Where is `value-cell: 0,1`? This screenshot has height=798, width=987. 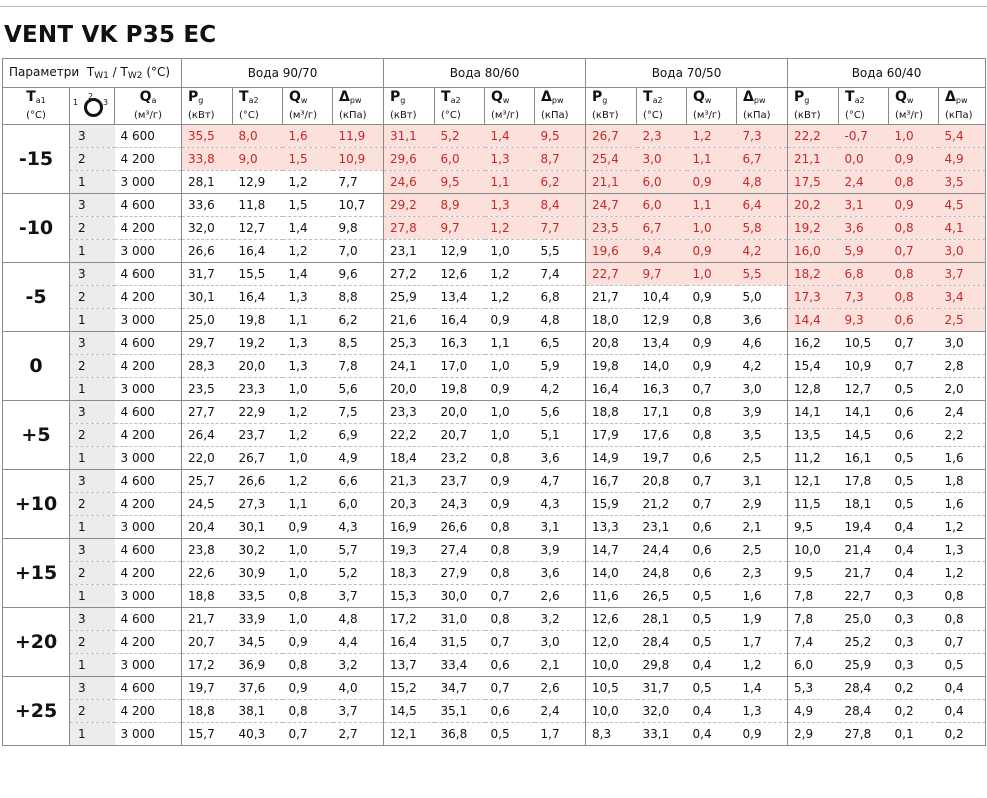
value-cell: 0,1 is located at coordinates (913, 734).